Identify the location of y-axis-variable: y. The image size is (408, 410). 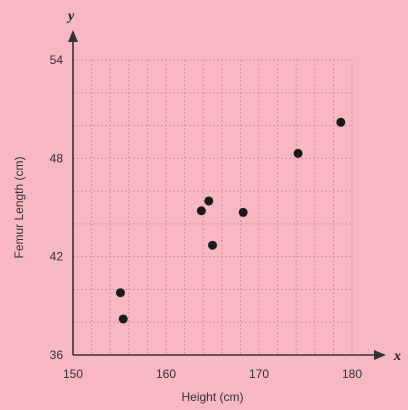
(70, 16).